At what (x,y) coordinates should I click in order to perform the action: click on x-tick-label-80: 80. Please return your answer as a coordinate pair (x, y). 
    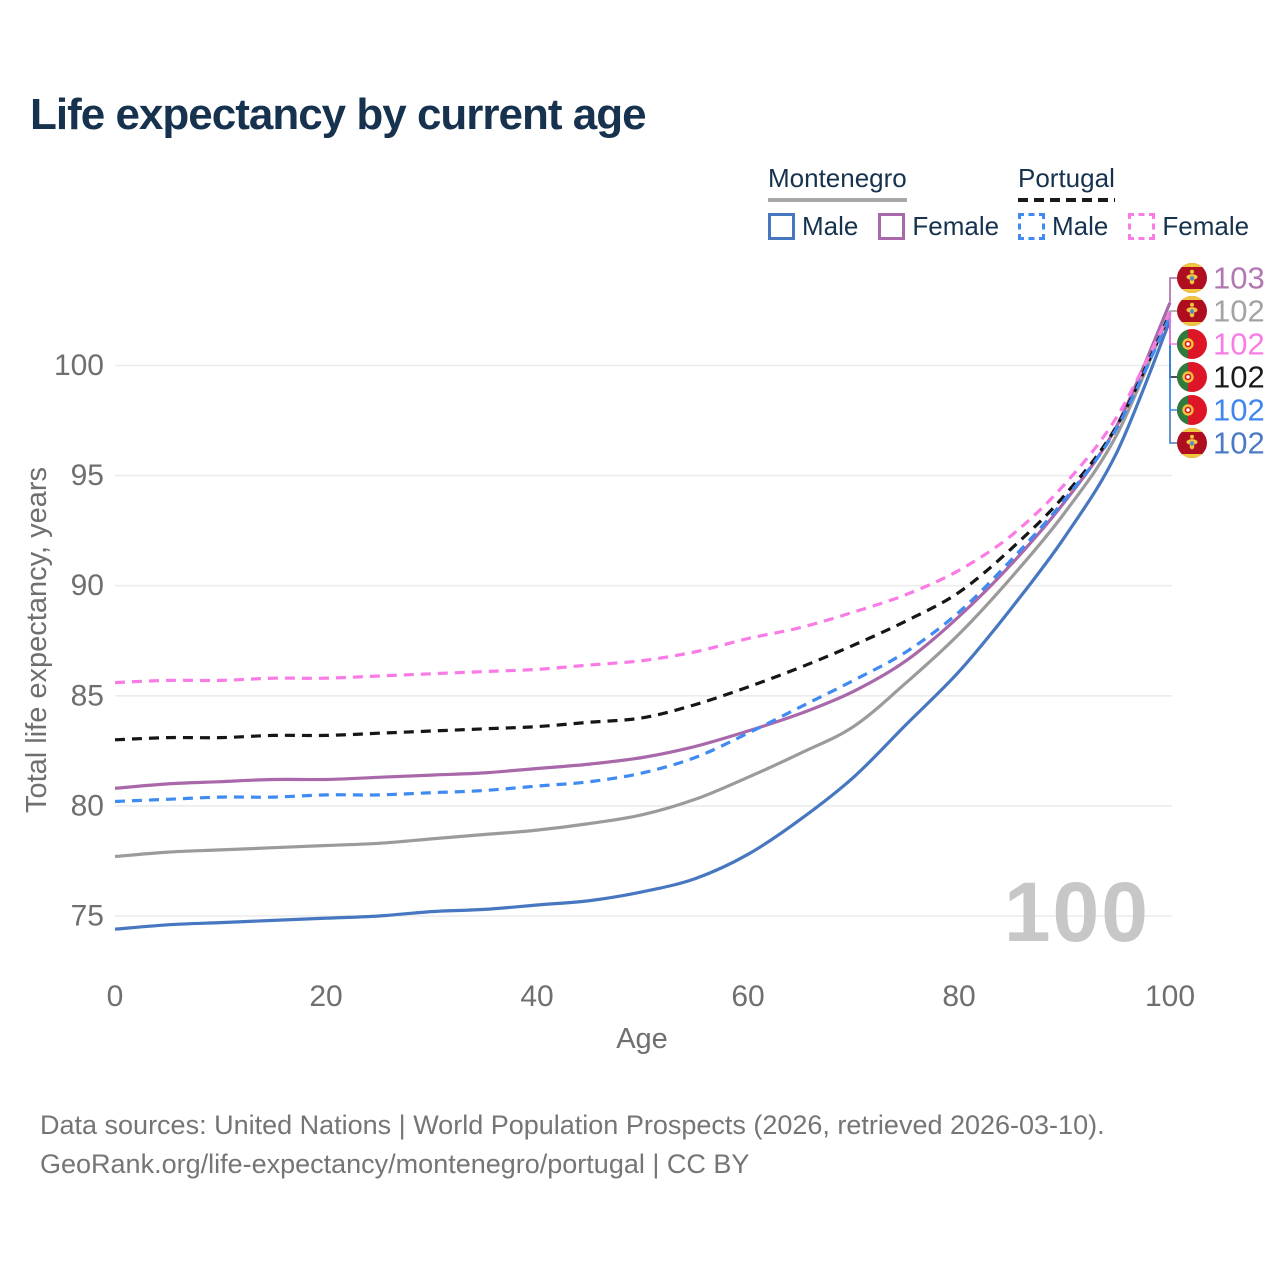
    Looking at the image, I should click on (958, 996).